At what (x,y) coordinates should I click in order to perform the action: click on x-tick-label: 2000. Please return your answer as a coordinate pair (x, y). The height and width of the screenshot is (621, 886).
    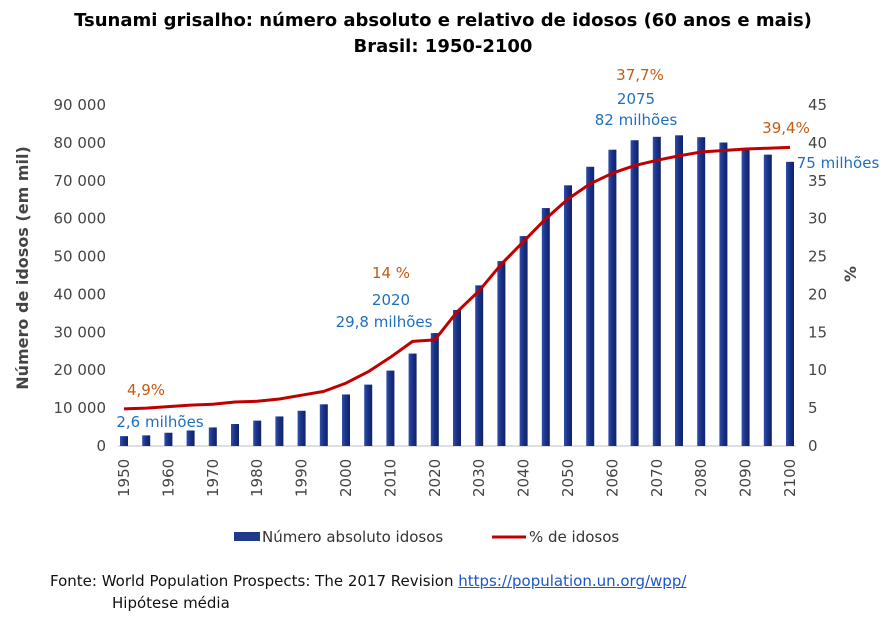
    Looking at the image, I should click on (346, 478).